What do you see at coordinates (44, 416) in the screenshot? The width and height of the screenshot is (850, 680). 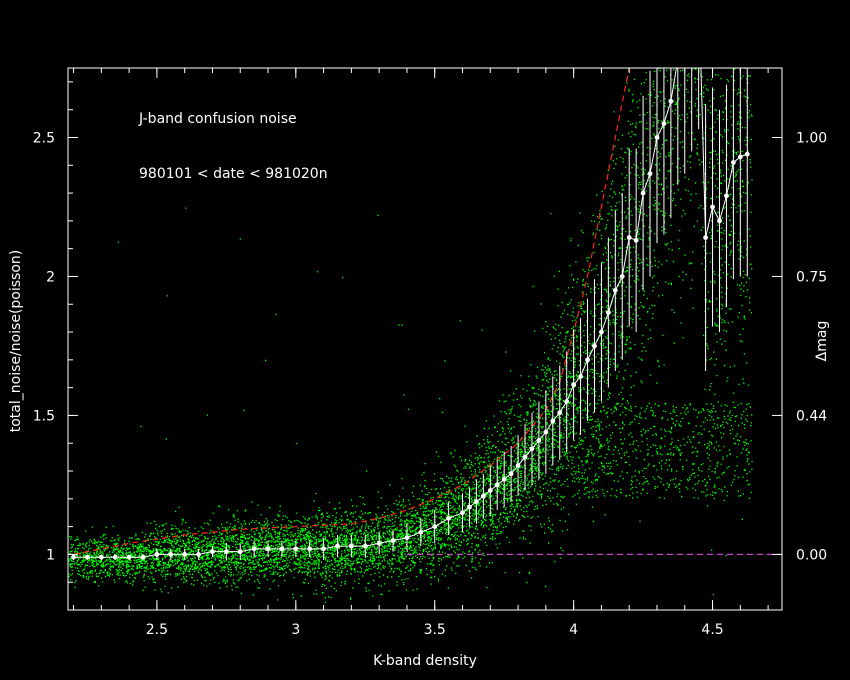 I see `y-tick-label: 1.5` at bounding box center [44, 416].